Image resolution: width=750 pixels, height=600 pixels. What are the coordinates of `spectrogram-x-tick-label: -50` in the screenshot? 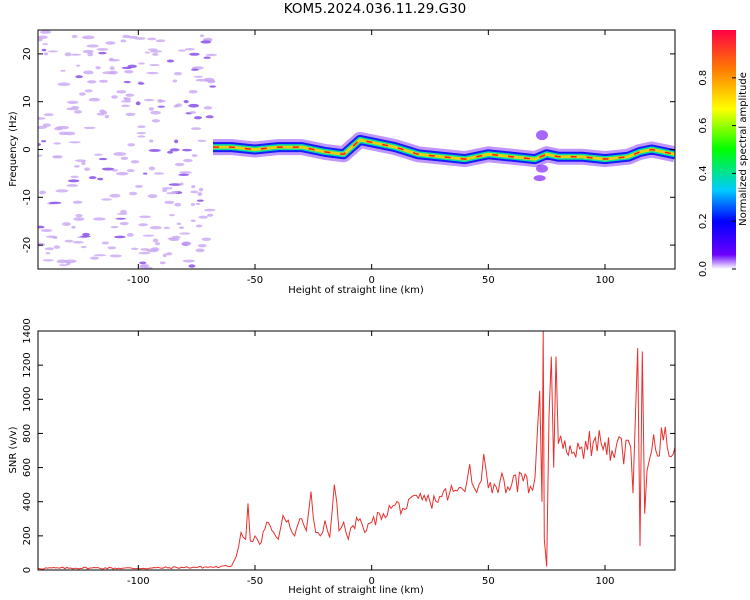 It's located at (255, 280).